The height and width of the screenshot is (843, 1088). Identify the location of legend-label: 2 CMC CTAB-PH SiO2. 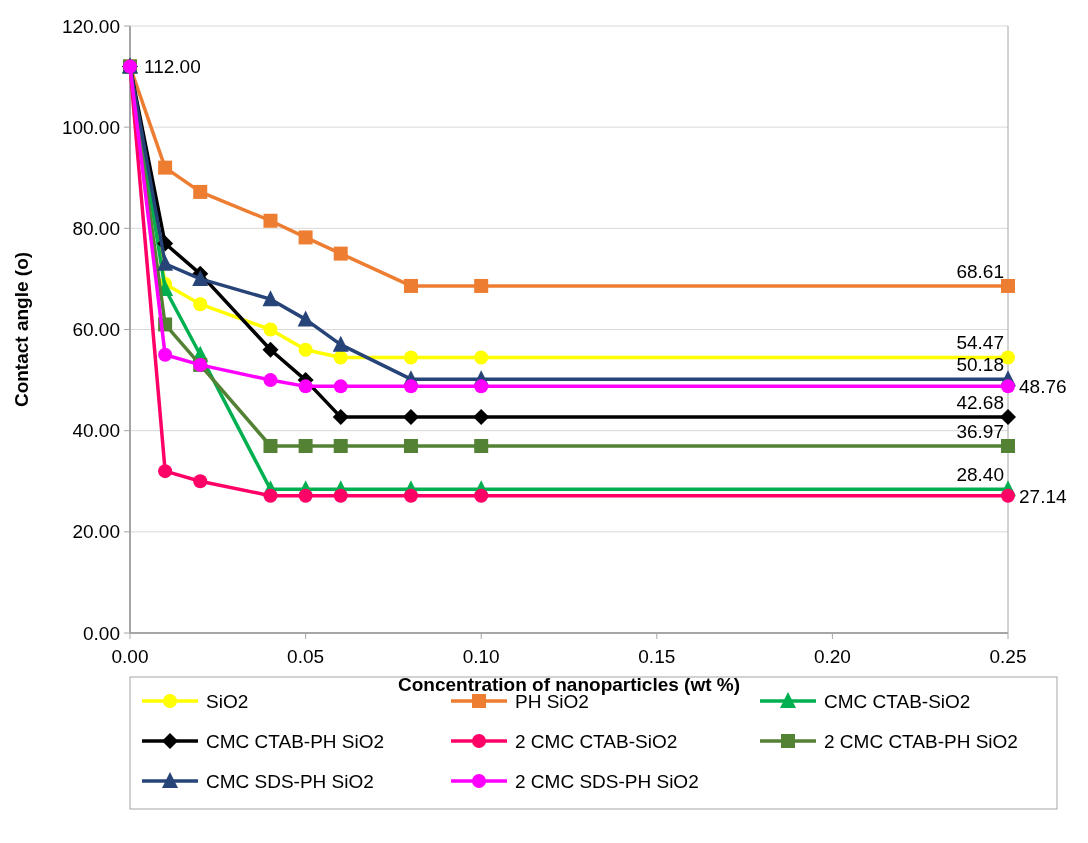
(921, 741).